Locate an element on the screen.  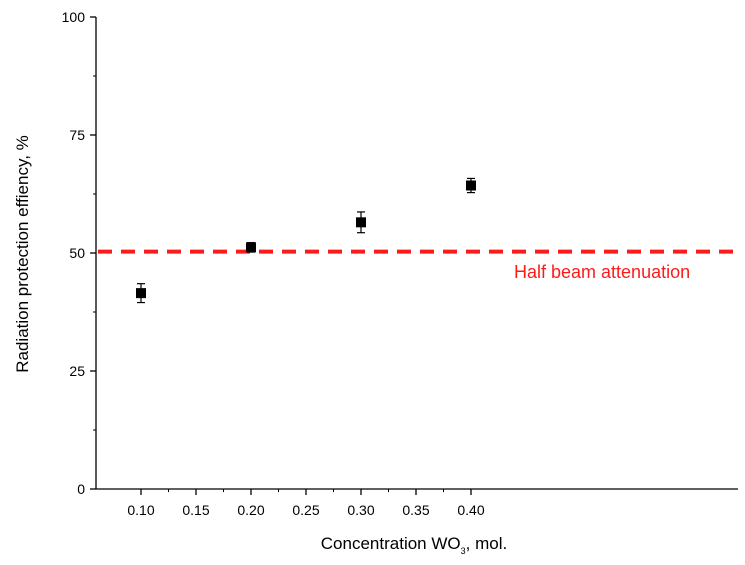
x-axis-label-suffix: , mol. is located at coordinates (487, 543).